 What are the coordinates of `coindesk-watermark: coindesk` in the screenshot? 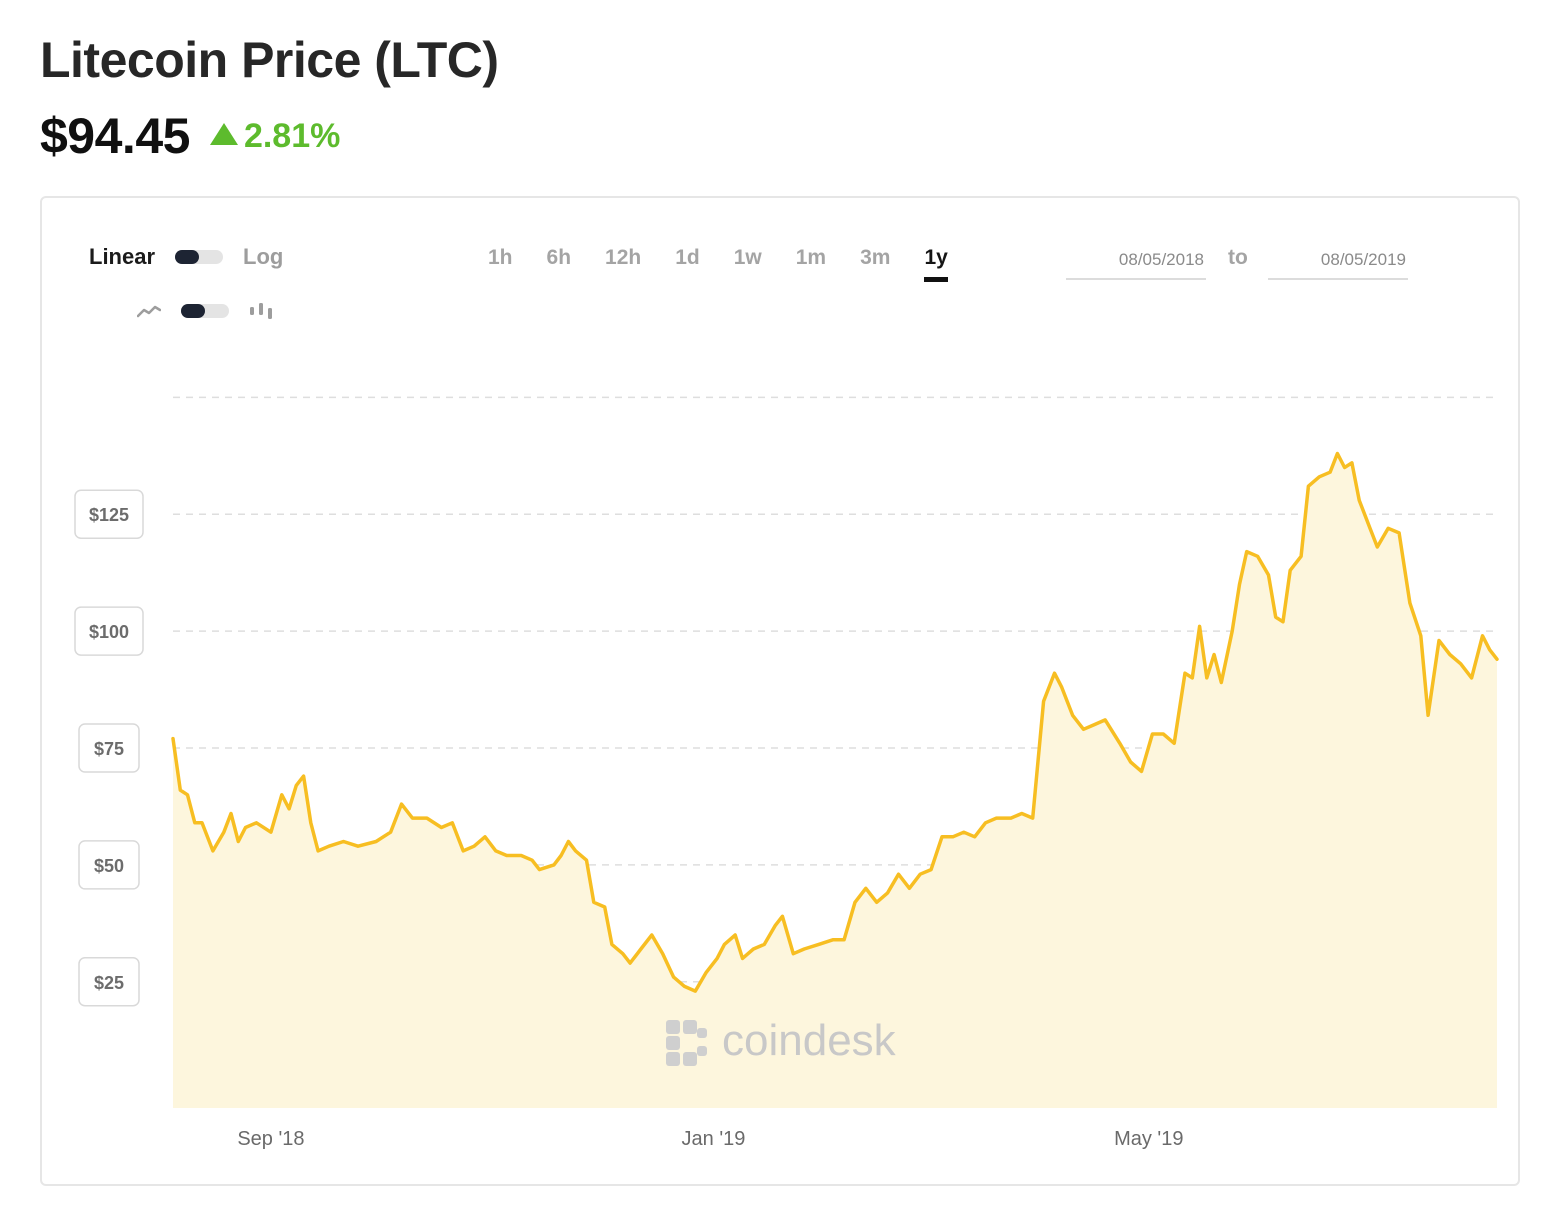 It's located at (781, 1041).